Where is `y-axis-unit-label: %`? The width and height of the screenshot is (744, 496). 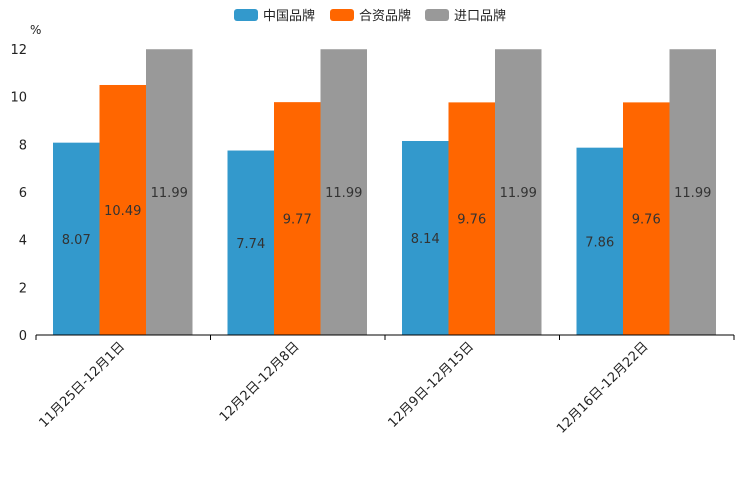 y-axis-unit-label: % is located at coordinates (35, 30).